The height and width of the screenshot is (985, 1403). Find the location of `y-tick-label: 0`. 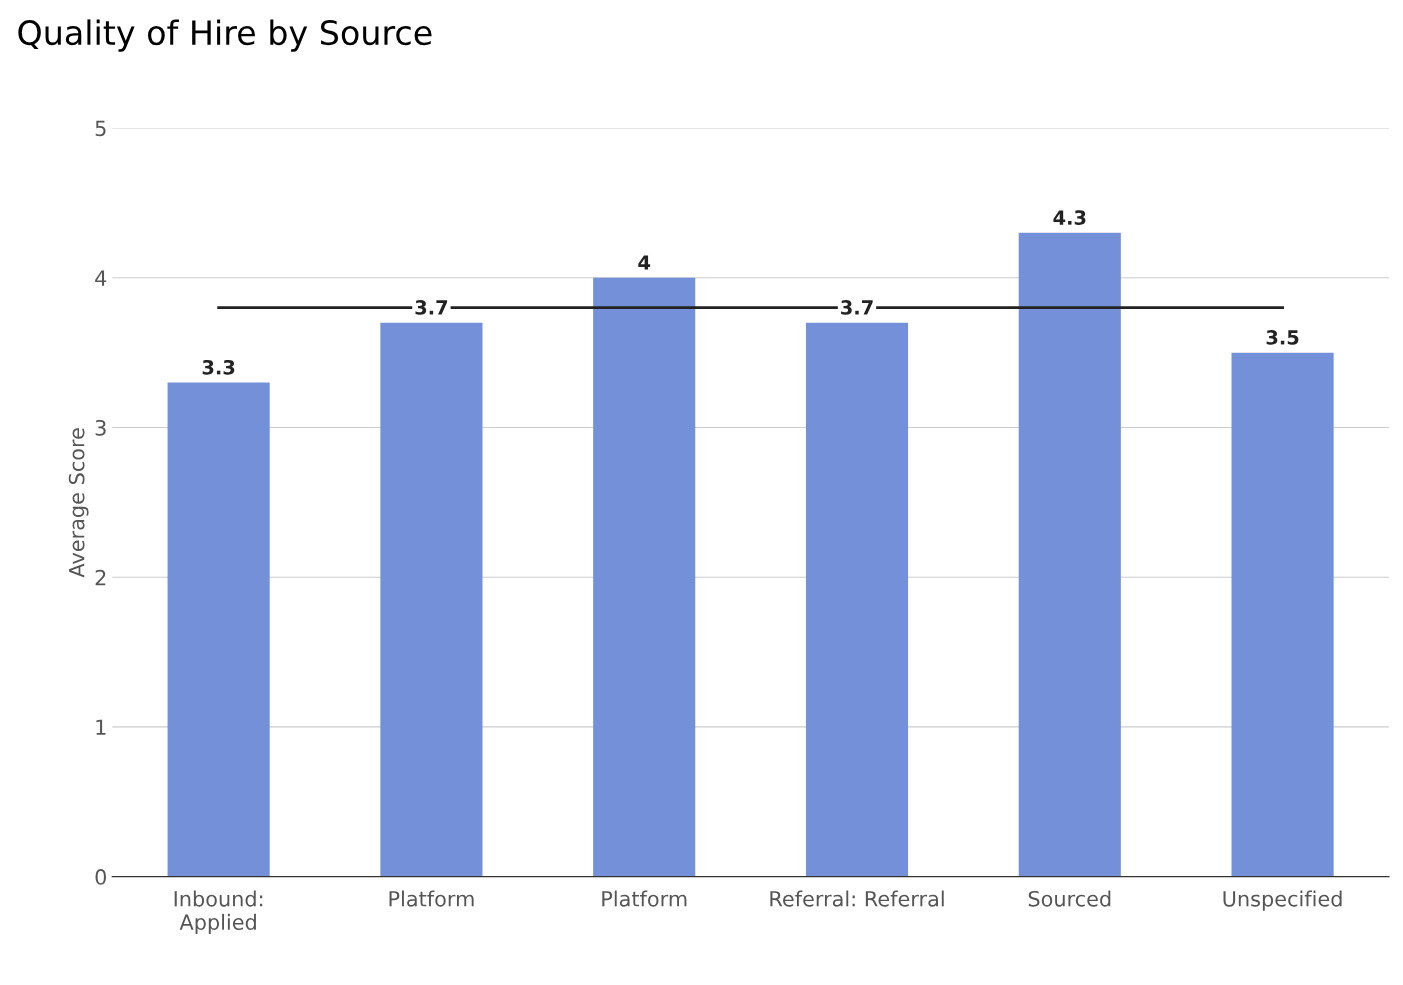

y-tick-label: 0 is located at coordinates (100, 877).